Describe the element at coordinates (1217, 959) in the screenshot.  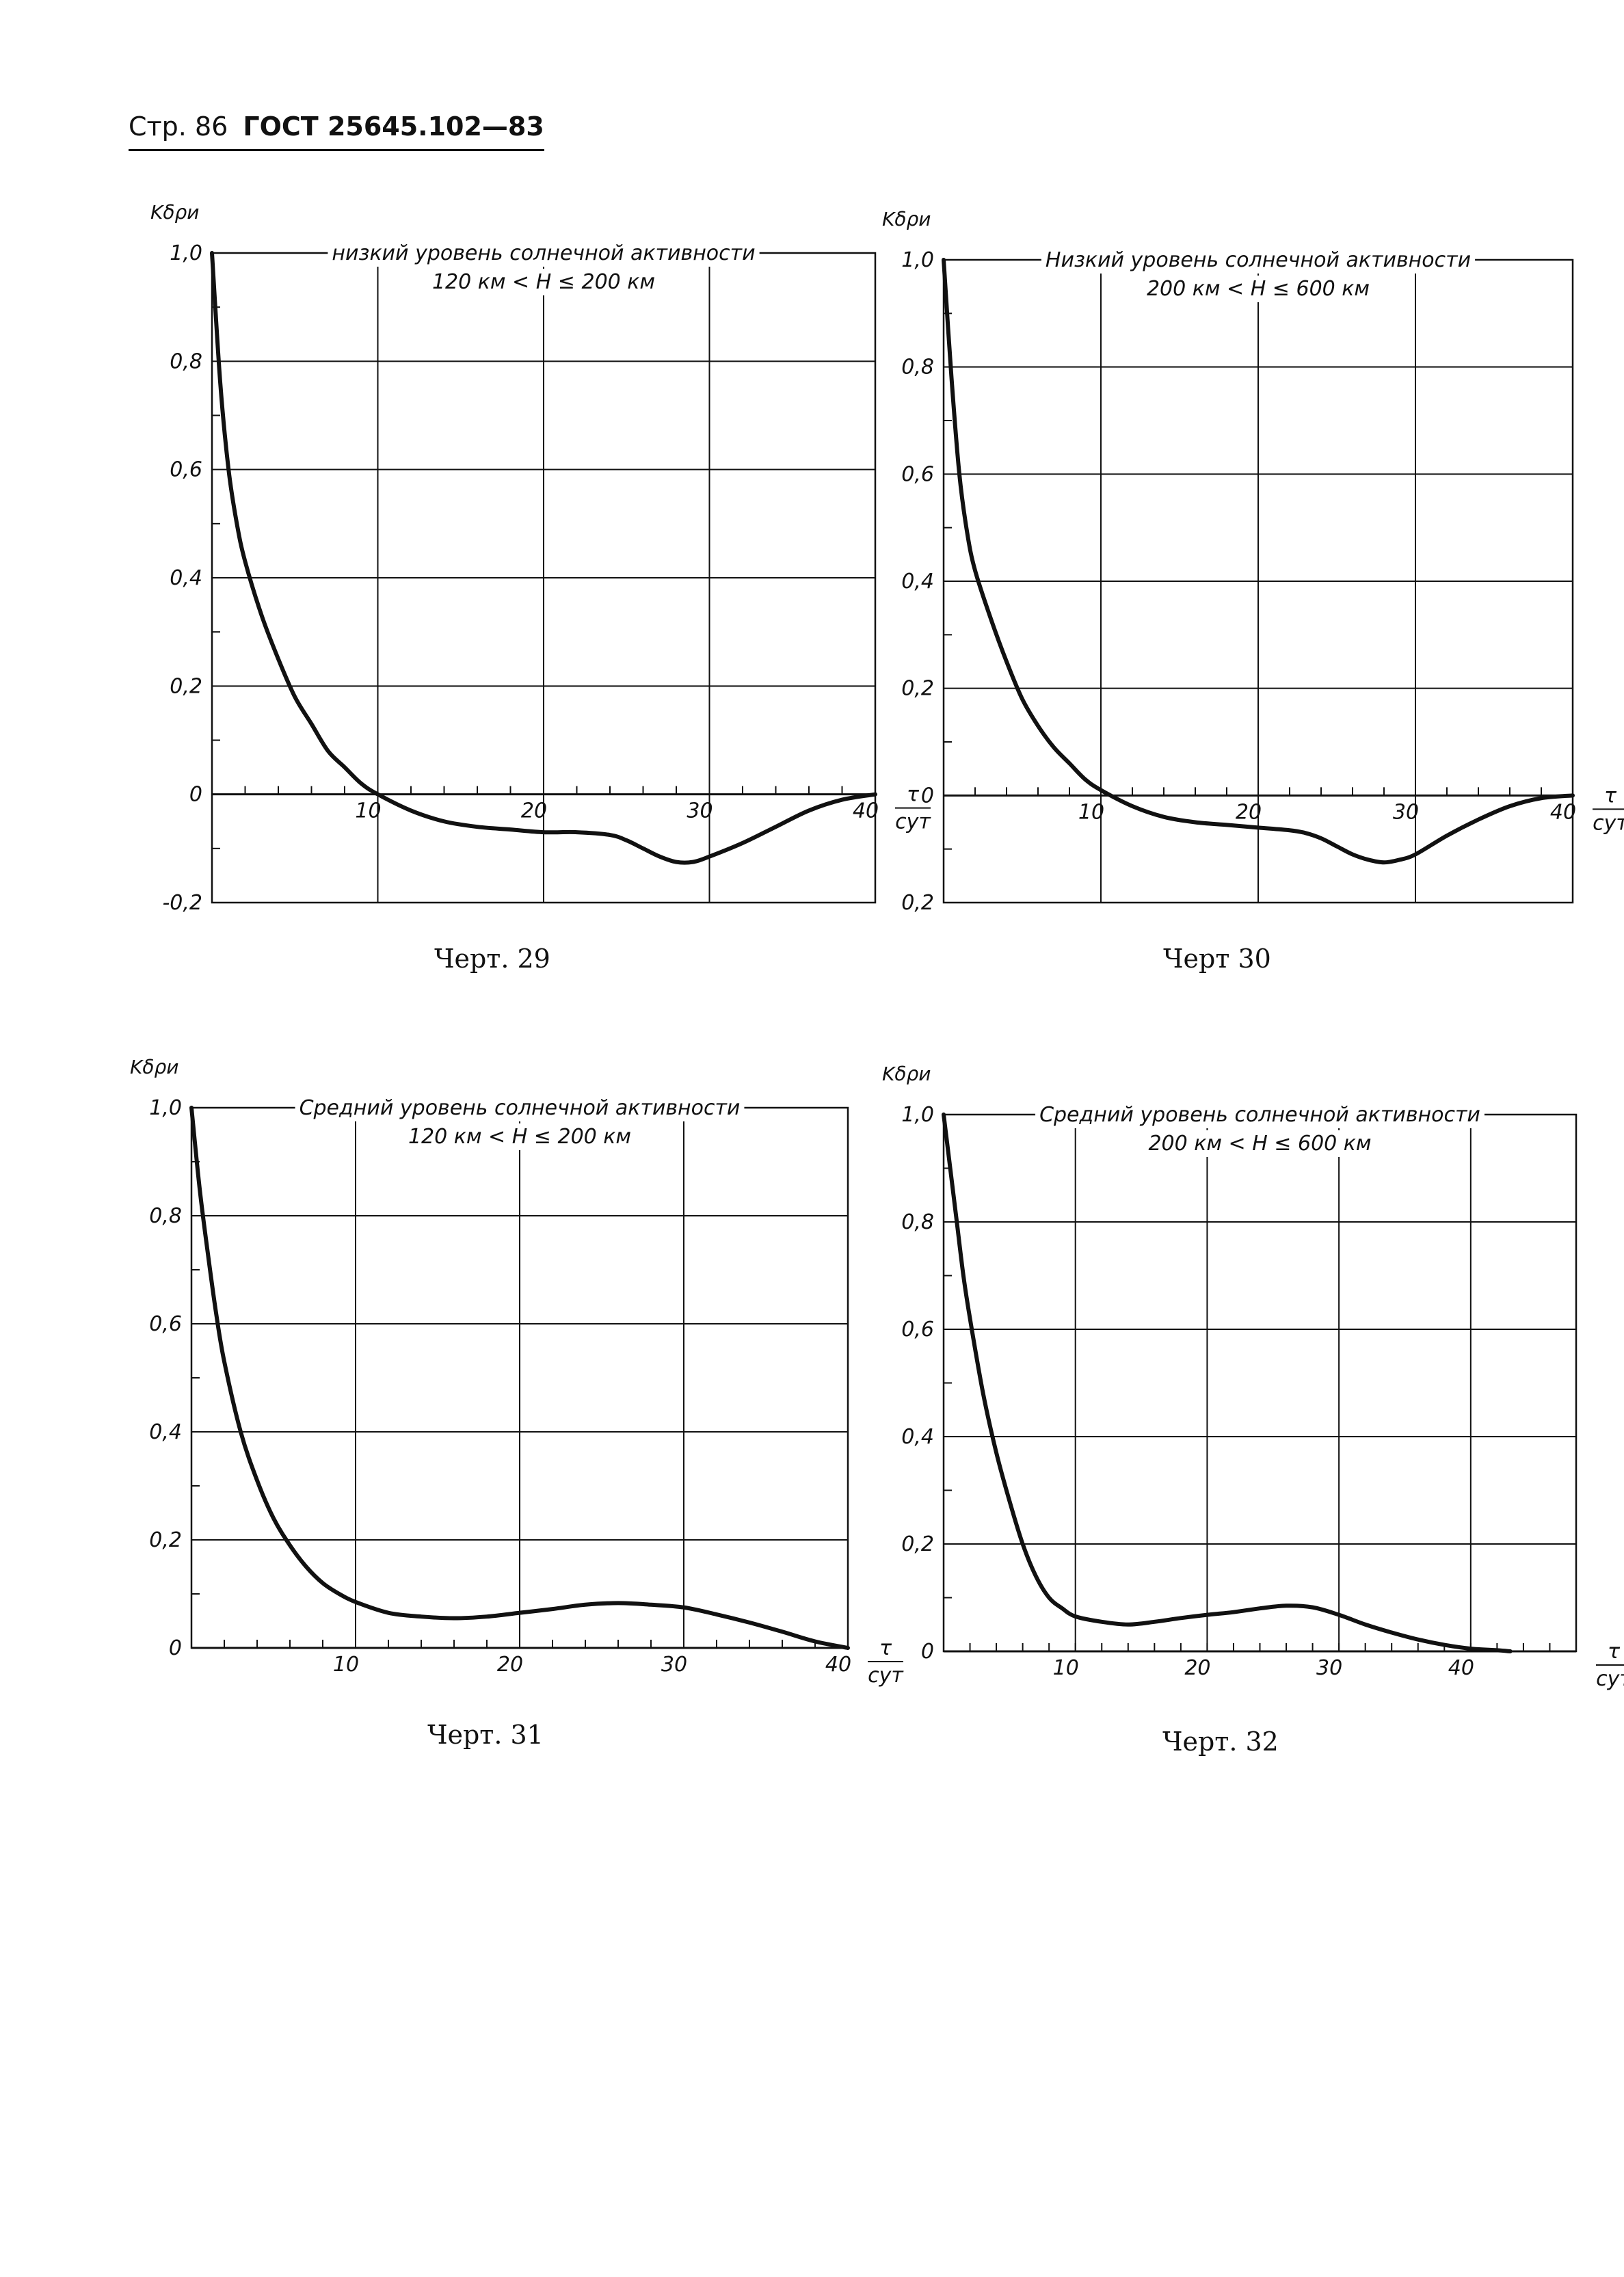
I see `chart-caption: Черт 30` at that location.